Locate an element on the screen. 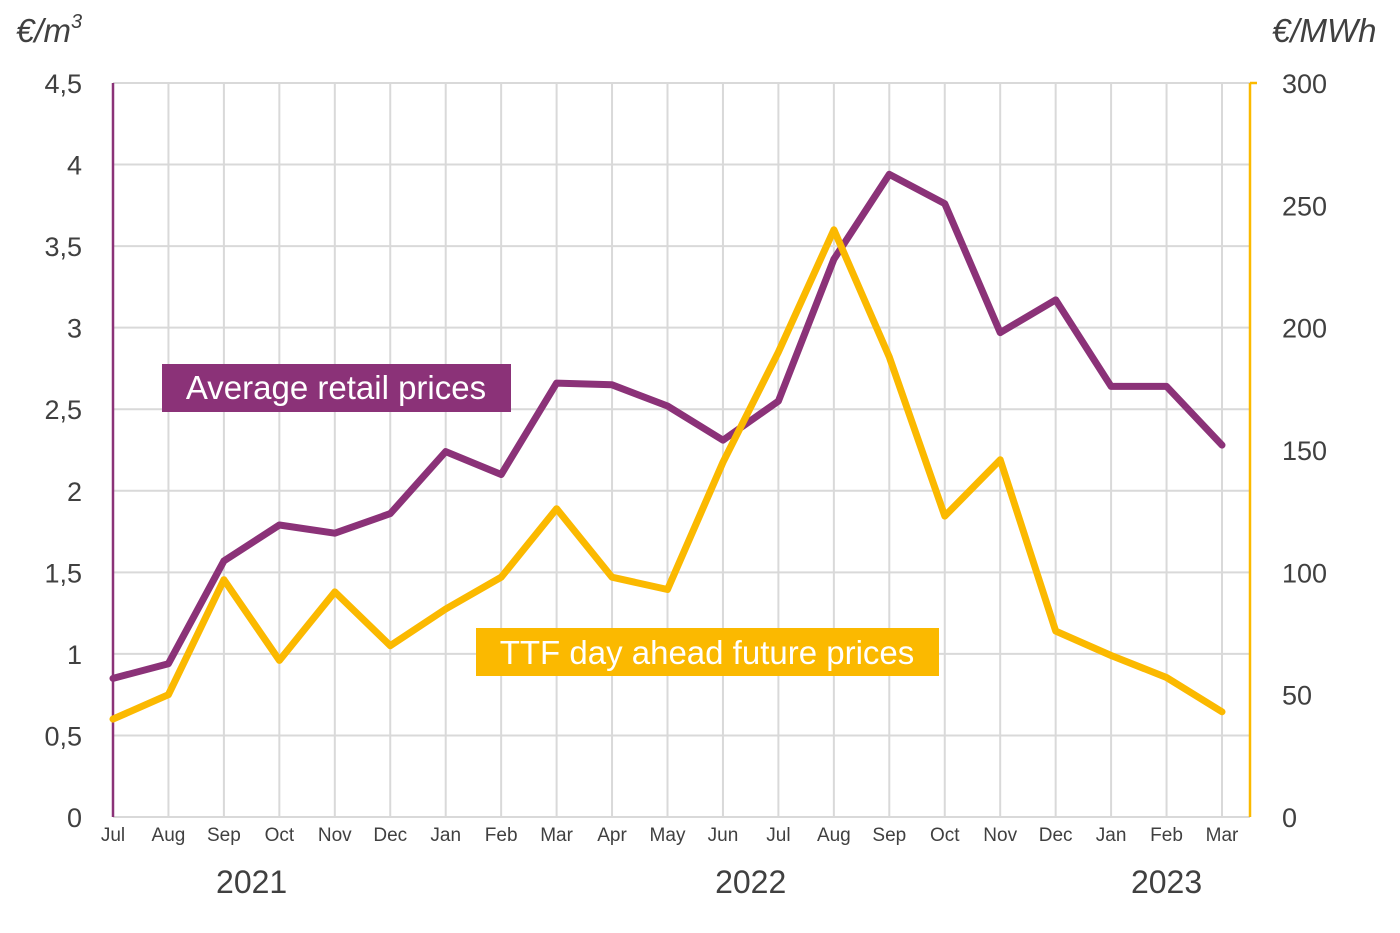 The width and height of the screenshot is (1400, 933). left-tick-label: 2 is located at coordinates (74, 492).